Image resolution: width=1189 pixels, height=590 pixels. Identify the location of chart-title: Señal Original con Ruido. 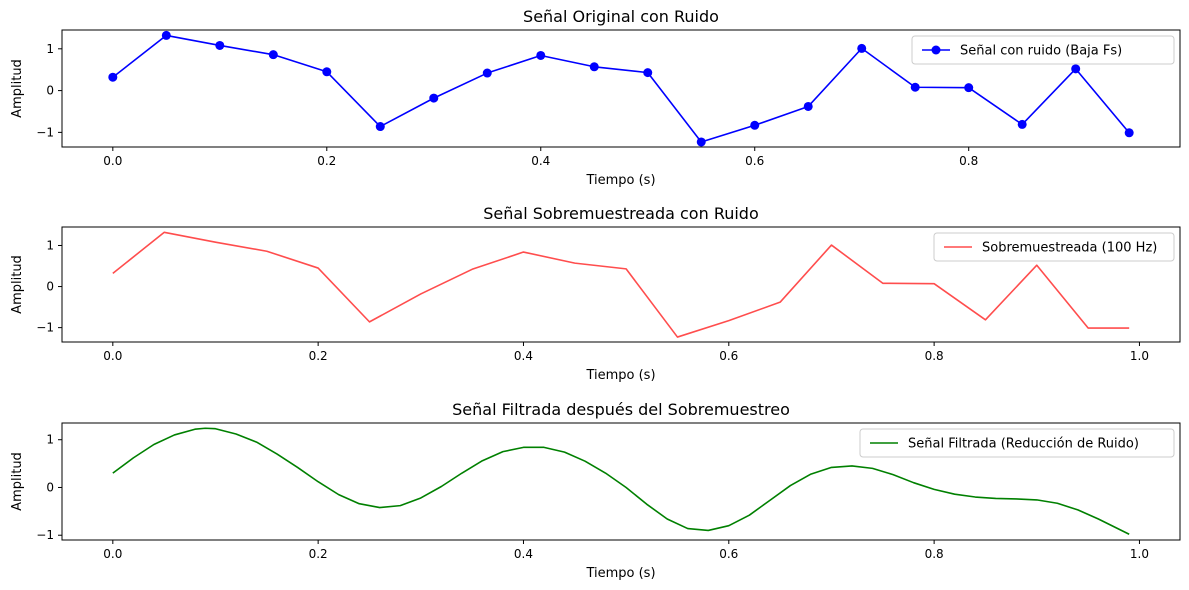
(621, 16).